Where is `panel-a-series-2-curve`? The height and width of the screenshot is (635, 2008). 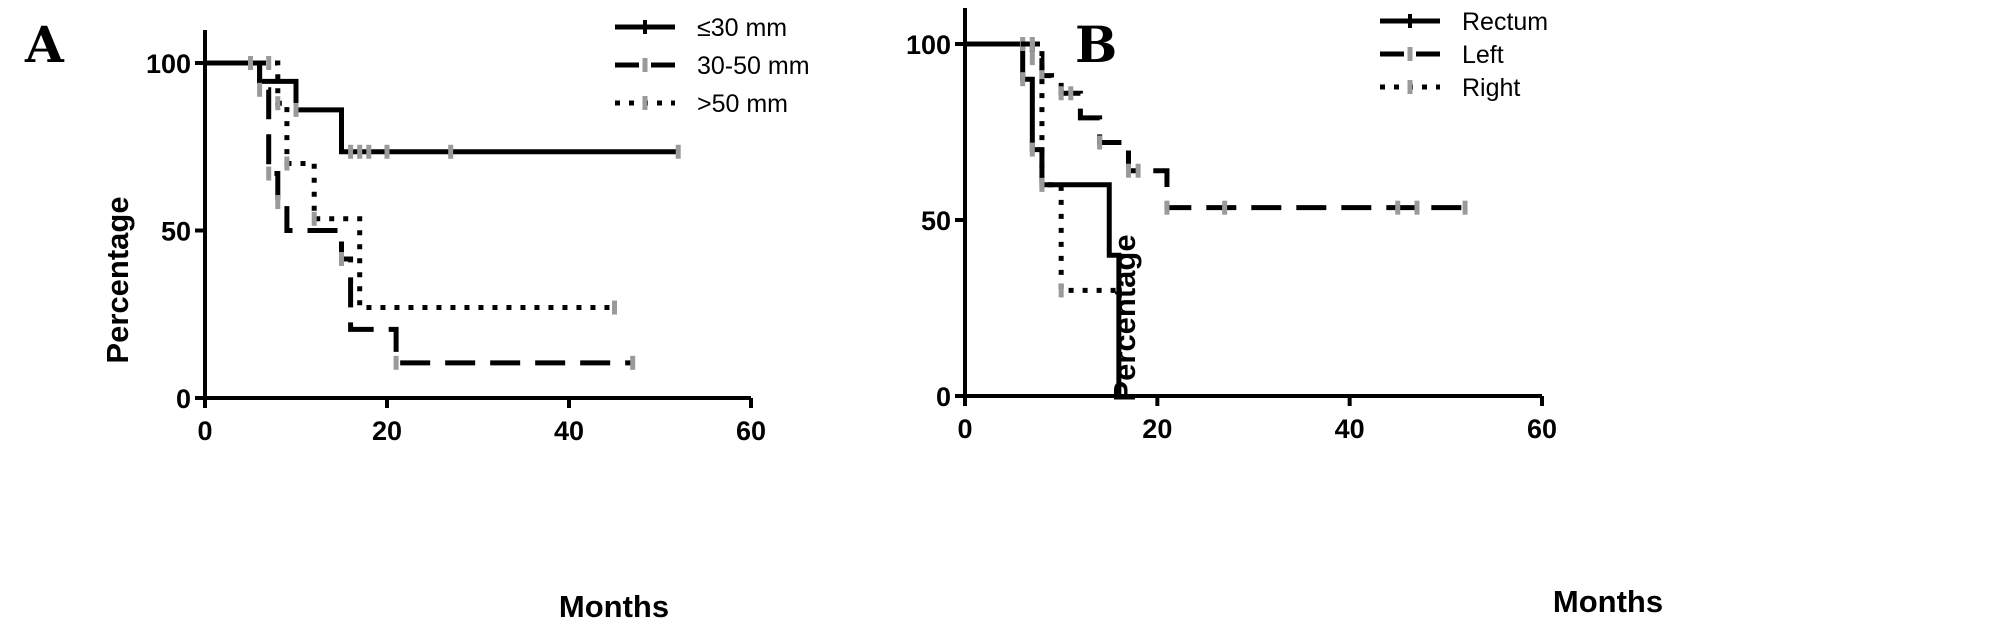 panel-a-series-2-curve is located at coordinates (419, 213).